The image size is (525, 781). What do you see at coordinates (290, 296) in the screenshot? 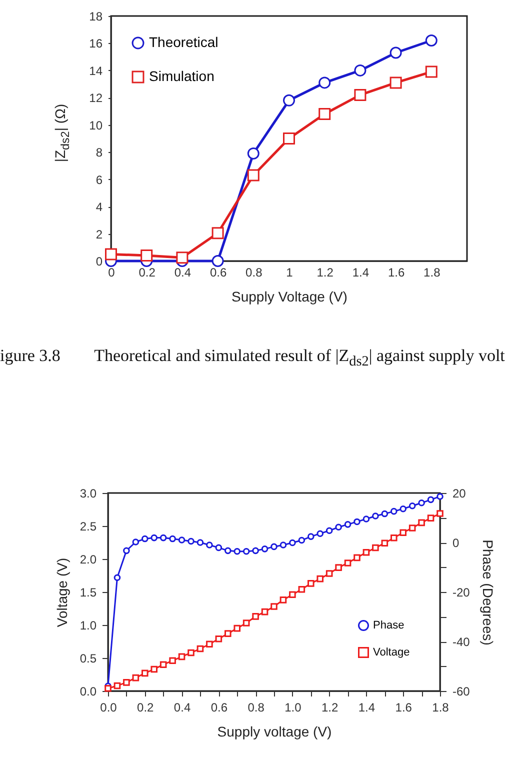
I see `x-axis-title: Supply Voltage (V)` at bounding box center [290, 296].